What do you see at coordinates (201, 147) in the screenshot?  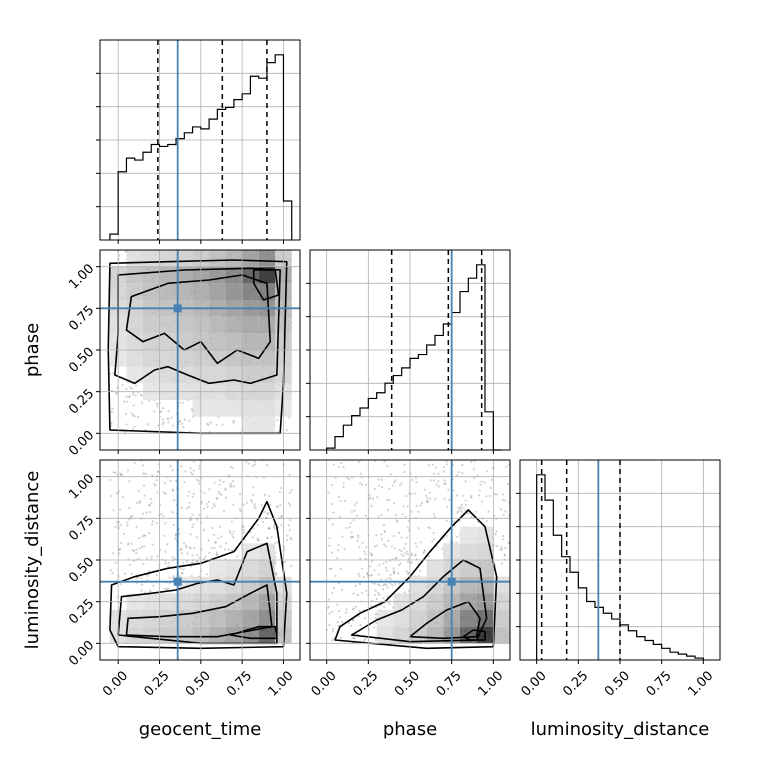 I see `histogram-geocent_time` at bounding box center [201, 147].